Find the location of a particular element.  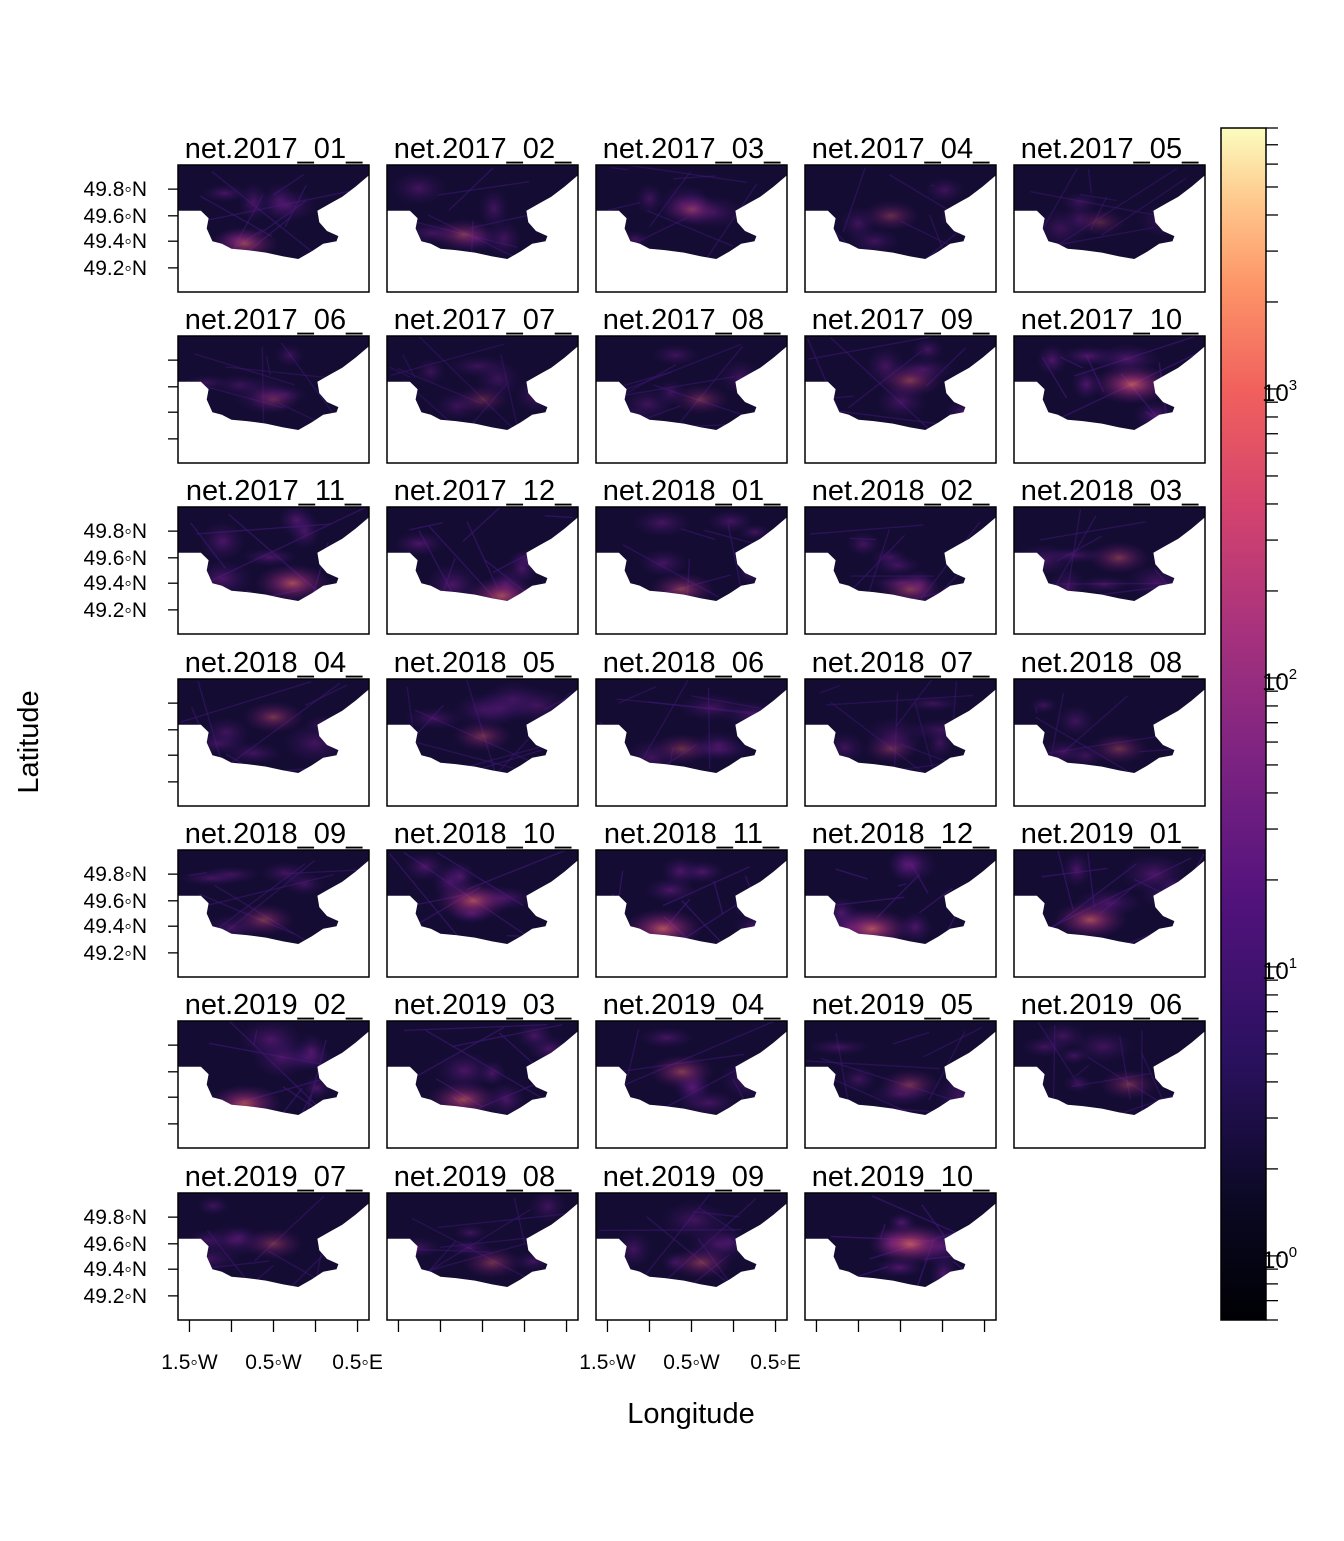

map-panel: net.2017_11_ is located at coordinates (273, 554).